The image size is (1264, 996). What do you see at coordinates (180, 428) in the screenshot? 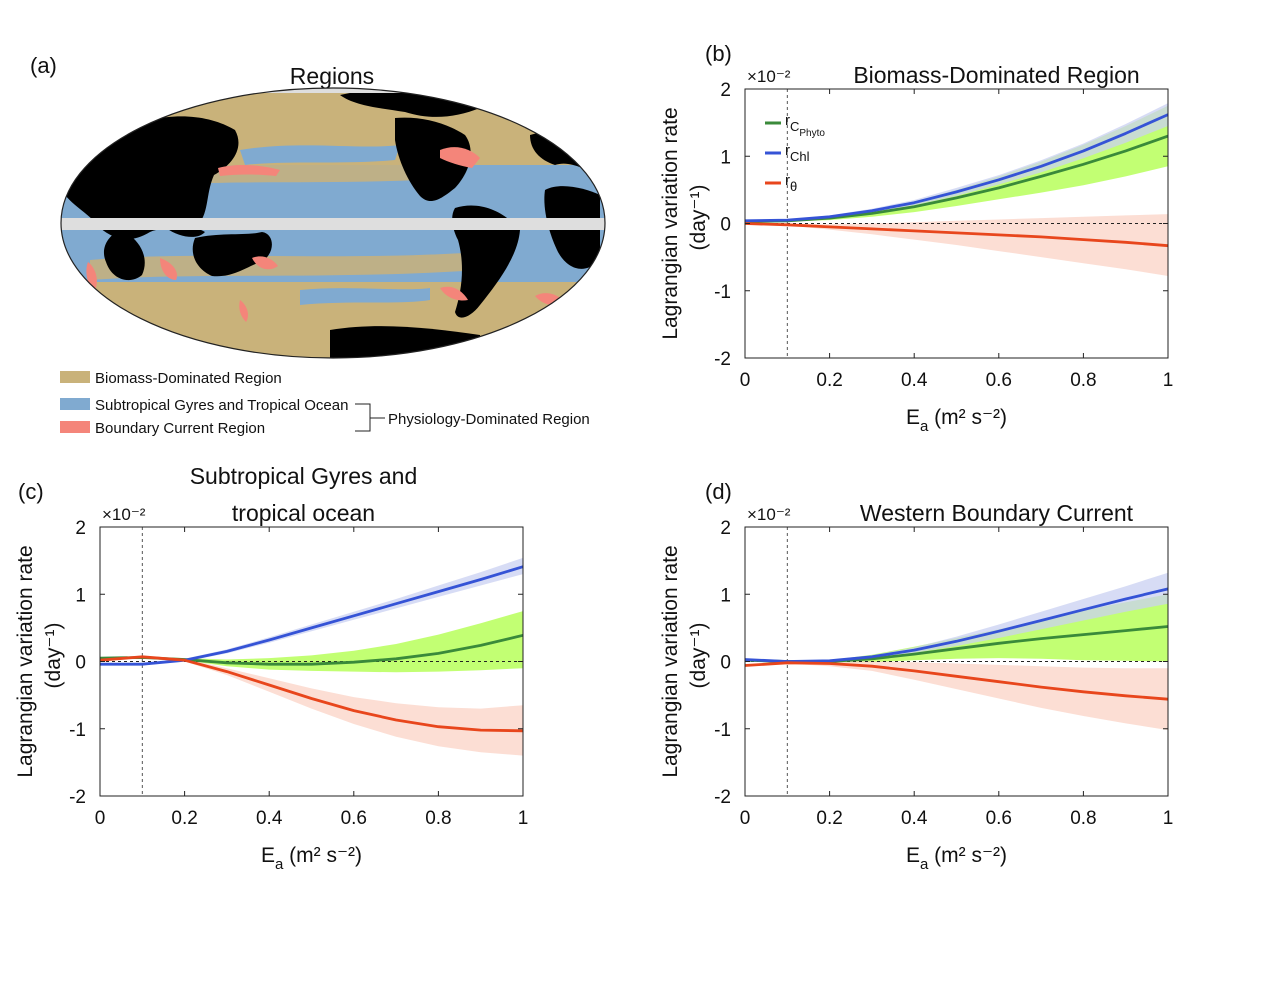
I see `legend-label-boundary: Boundary Current Region` at bounding box center [180, 428].